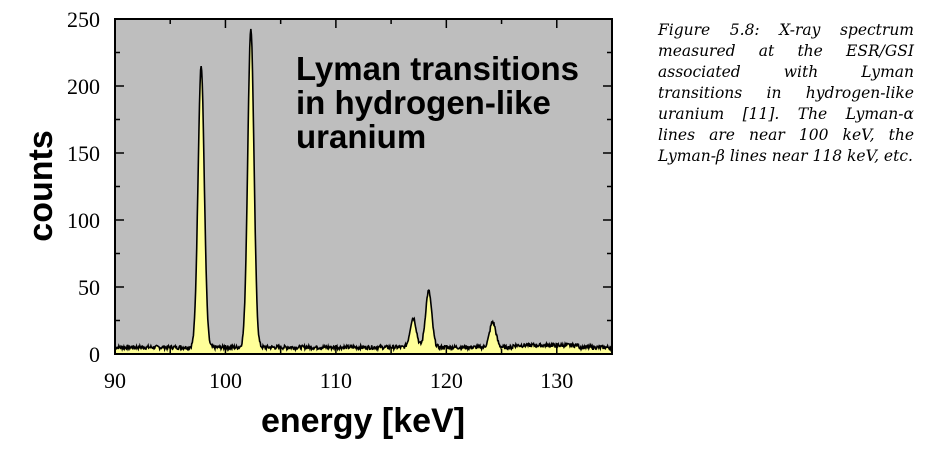 This screenshot has height=472, width=940. Describe the element at coordinates (83, 220) in the screenshot. I see `y-tick-label: 100` at that location.